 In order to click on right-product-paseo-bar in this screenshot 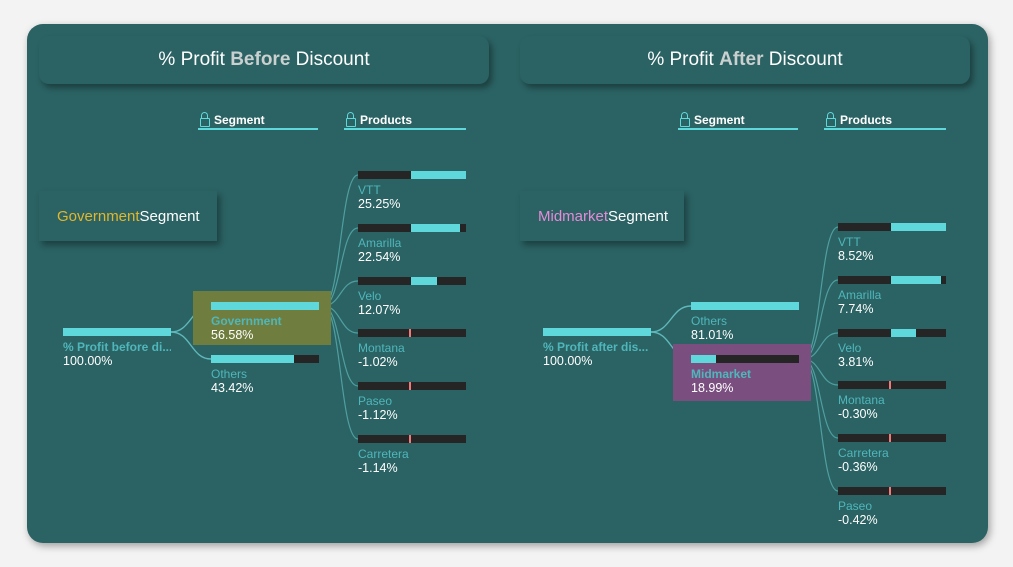, I will do `click(892, 491)`.